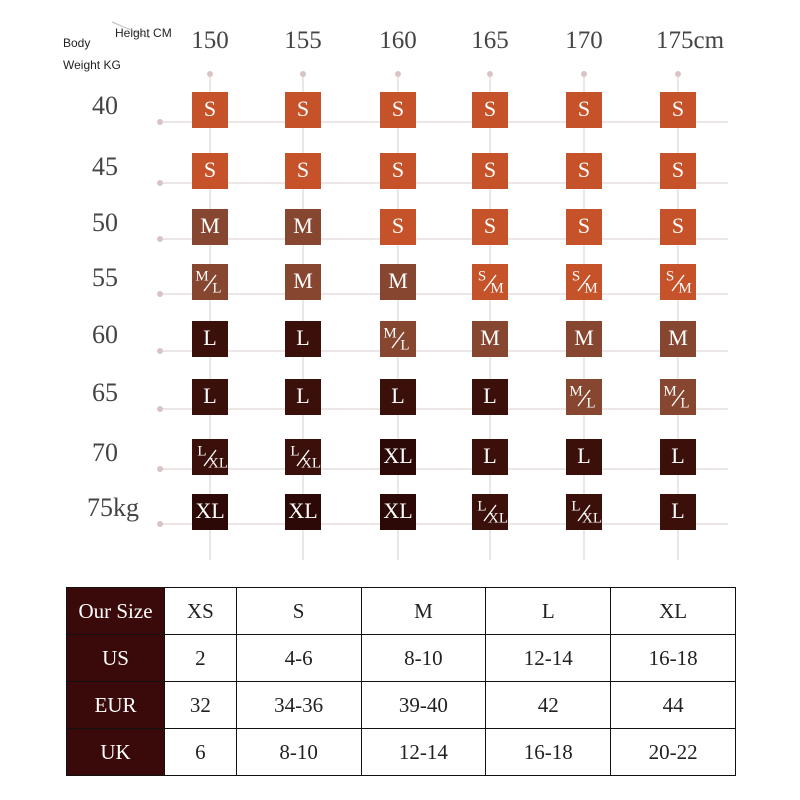  I want to click on height-value: 175cm, so click(690, 40).